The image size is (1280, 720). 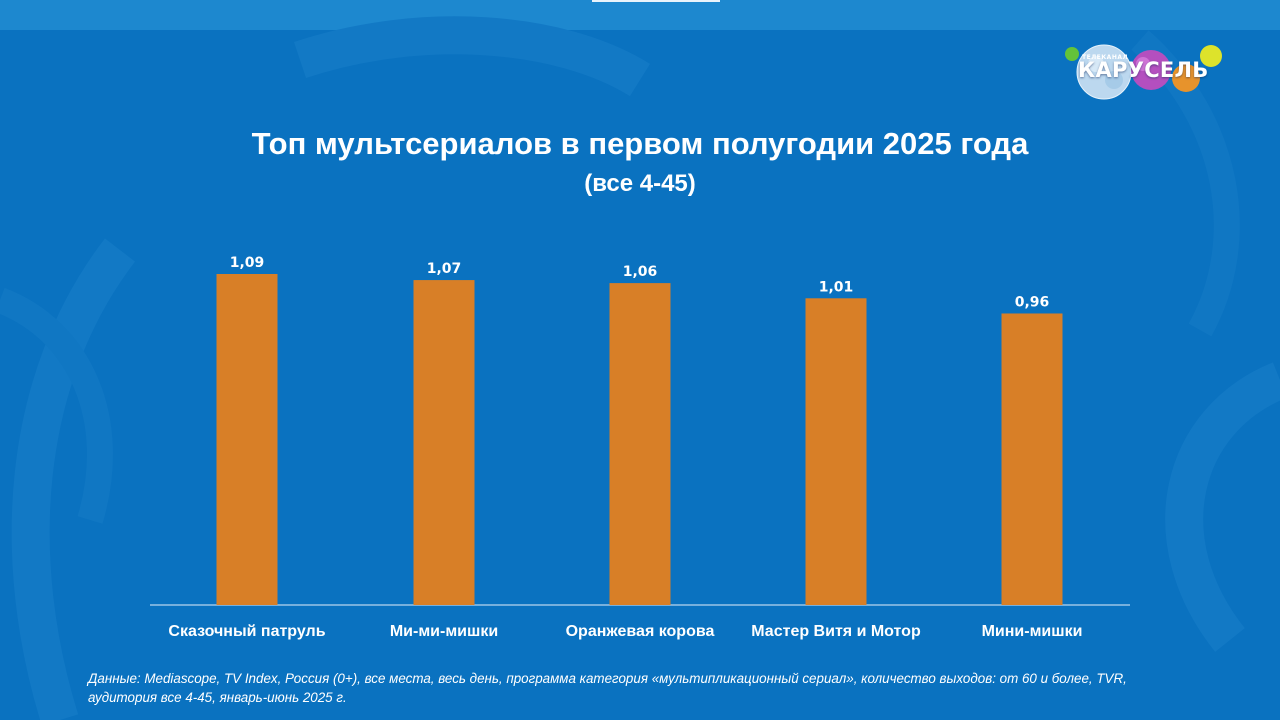 What do you see at coordinates (444, 631) in the screenshot?
I see `category-label-2: Ми-ми-мишки` at bounding box center [444, 631].